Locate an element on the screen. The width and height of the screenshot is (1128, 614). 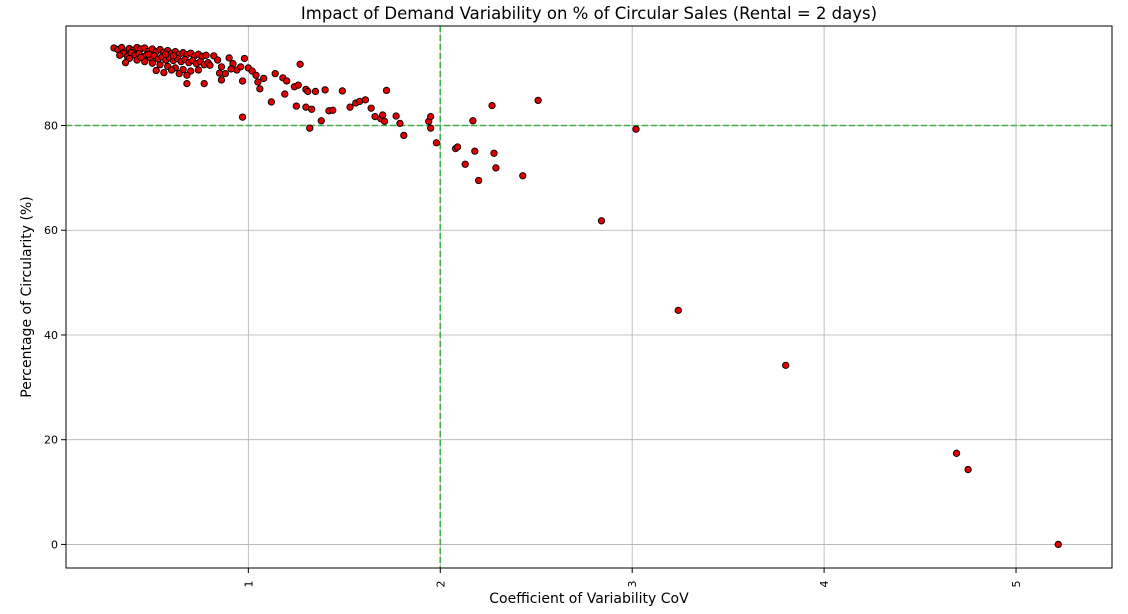
y-tick-label: 60 is located at coordinates (51, 230).